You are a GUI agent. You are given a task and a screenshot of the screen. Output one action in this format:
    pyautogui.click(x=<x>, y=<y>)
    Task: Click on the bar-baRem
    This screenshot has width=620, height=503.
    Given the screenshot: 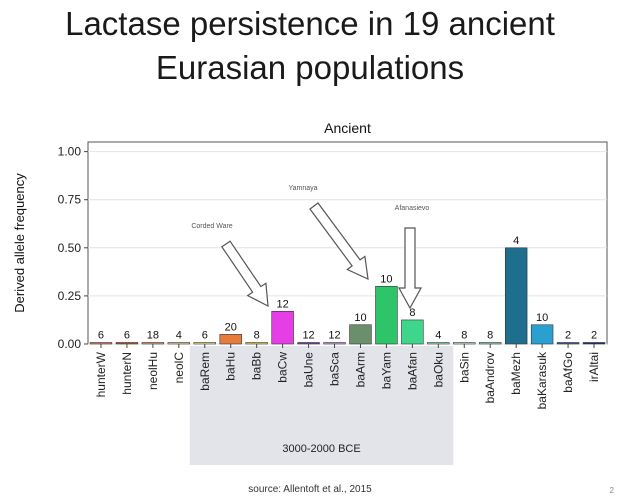 What is the action you would take?
    pyautogui.click(x=204, y=343)
    